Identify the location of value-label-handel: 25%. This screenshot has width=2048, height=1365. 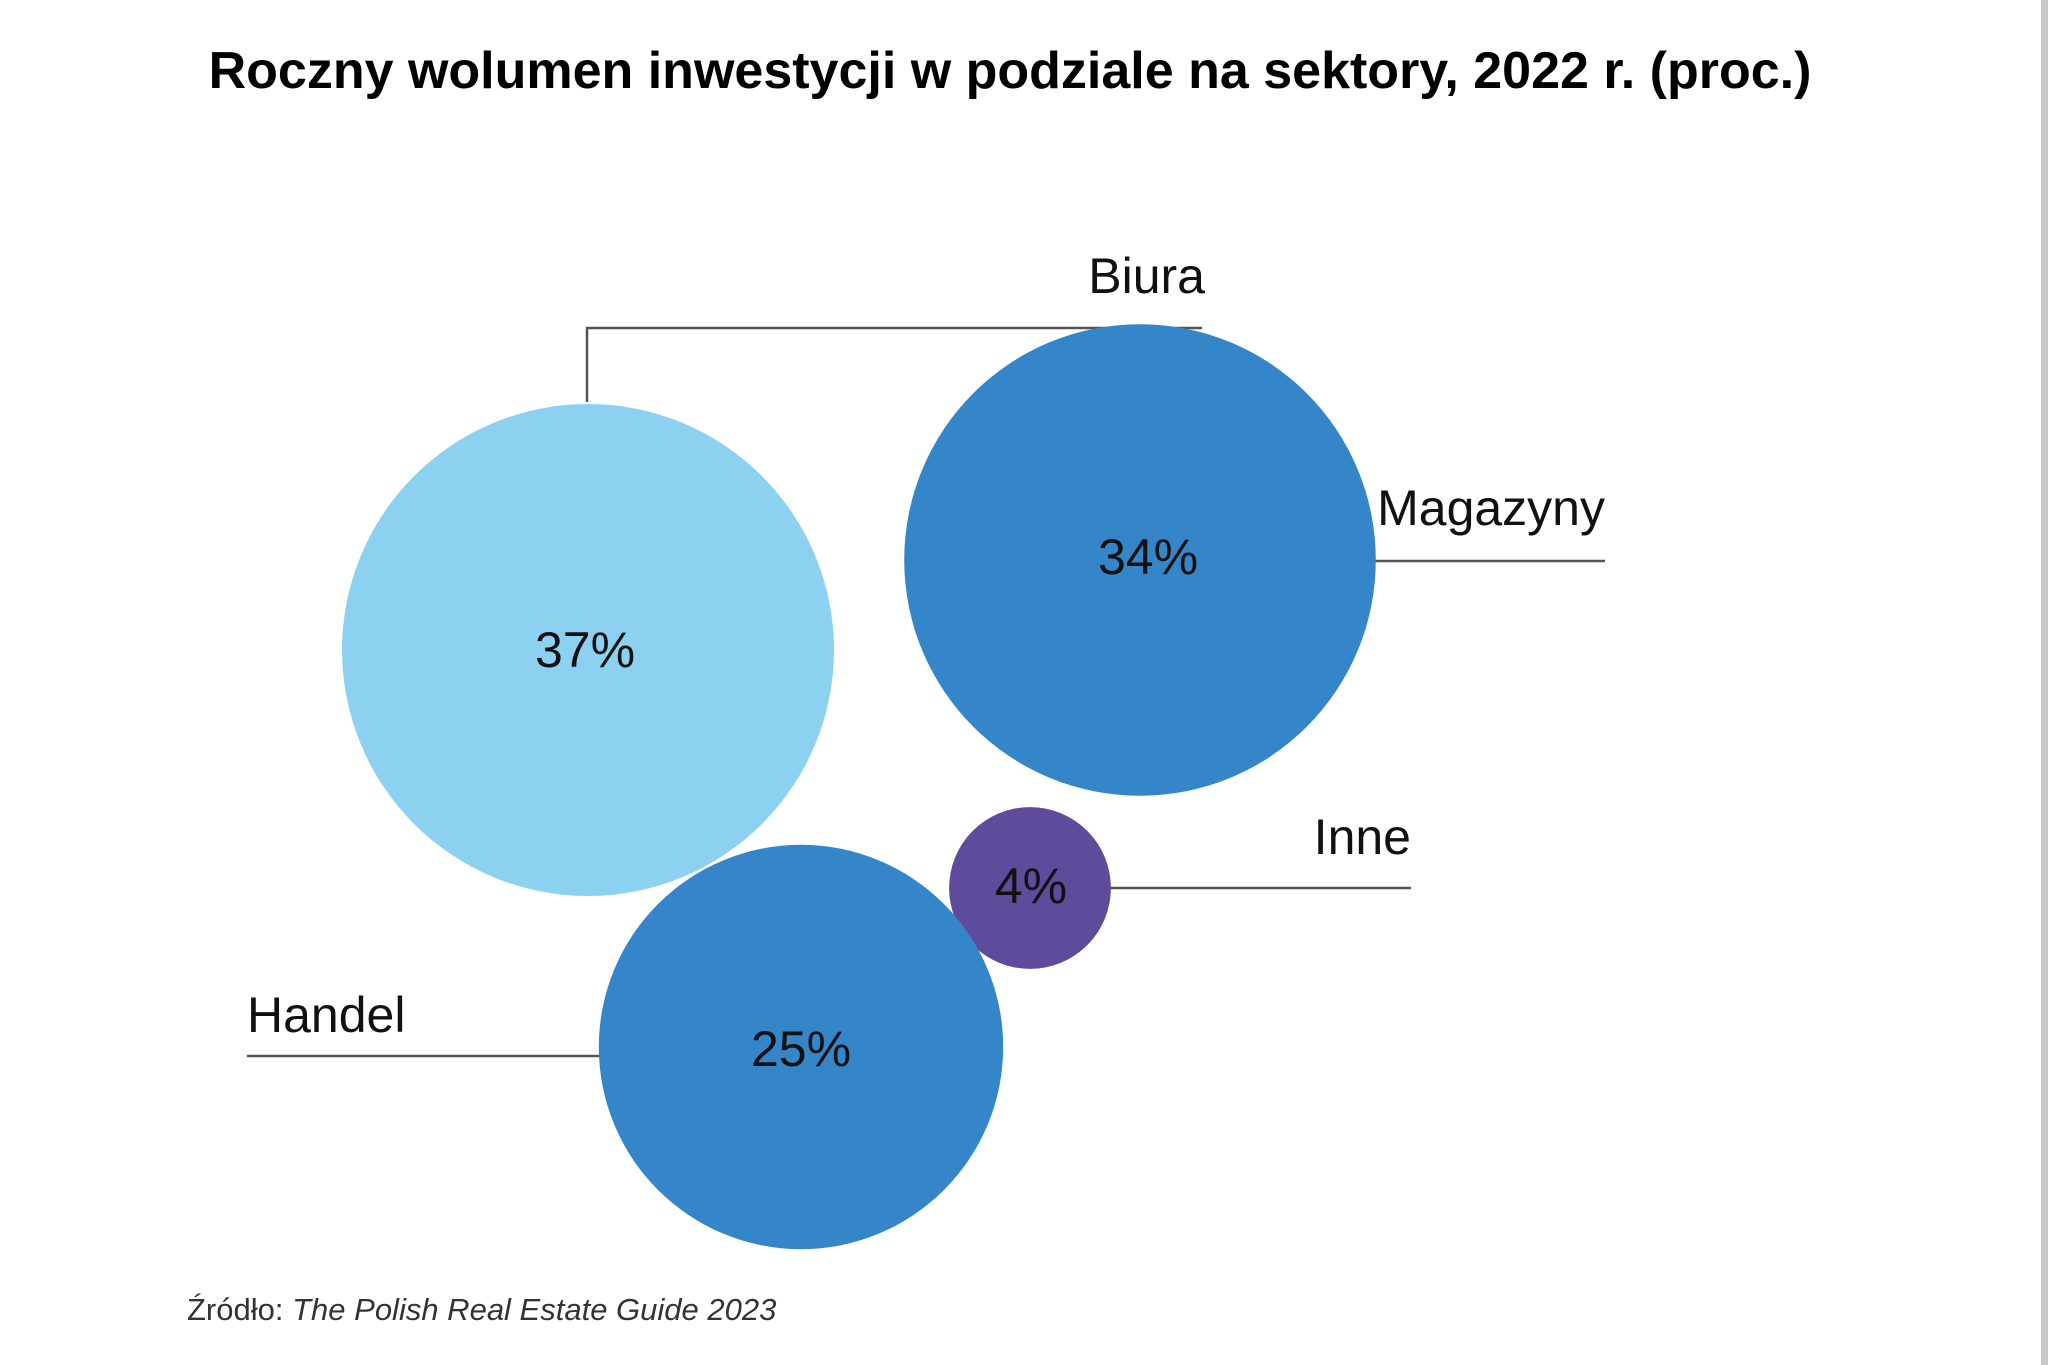
(801, 1049).